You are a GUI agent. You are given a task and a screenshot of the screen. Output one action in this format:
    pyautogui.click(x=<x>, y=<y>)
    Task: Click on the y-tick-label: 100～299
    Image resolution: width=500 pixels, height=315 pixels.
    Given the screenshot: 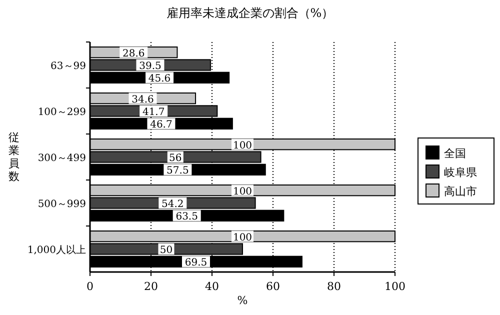 What is the action you would take?
    pyautogui.click(x=62, y=112)
    